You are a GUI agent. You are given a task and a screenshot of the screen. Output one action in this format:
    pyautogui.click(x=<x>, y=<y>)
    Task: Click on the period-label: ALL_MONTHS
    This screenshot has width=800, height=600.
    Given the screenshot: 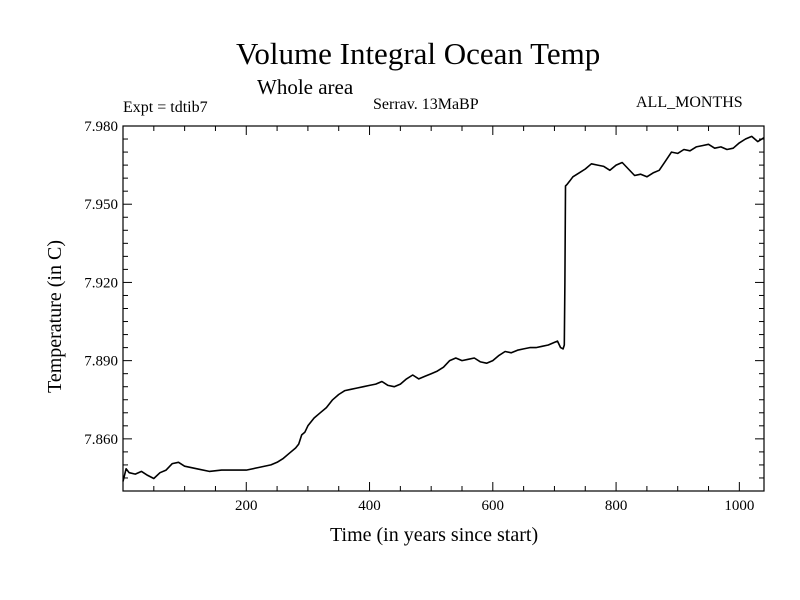 What is the action you would take?
    pyautogui.click(x=689, y=102)
    